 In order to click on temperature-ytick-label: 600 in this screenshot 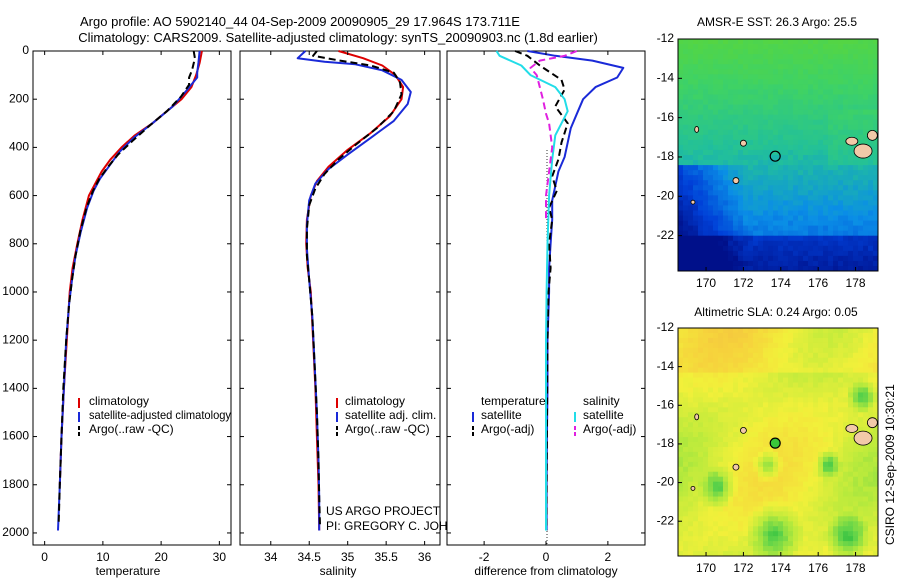, I will do `click(19, 195)`.